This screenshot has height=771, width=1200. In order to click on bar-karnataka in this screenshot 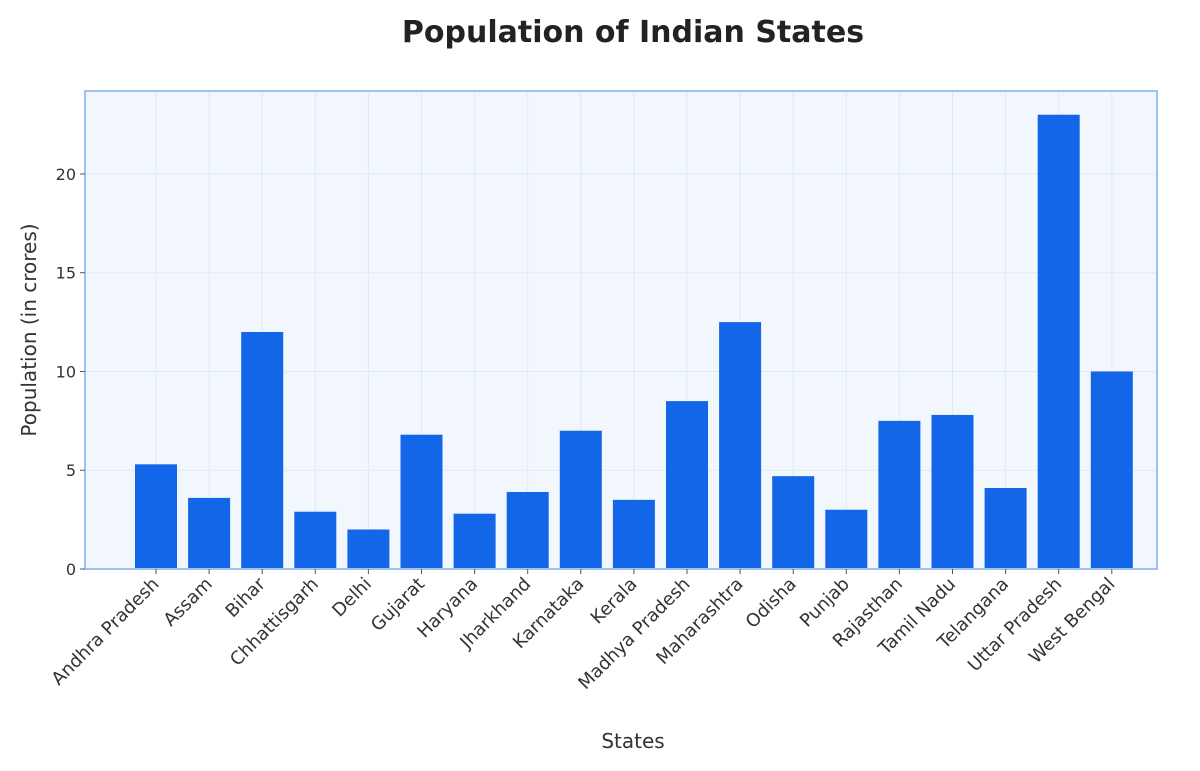, I will do `click(580, 499)`.